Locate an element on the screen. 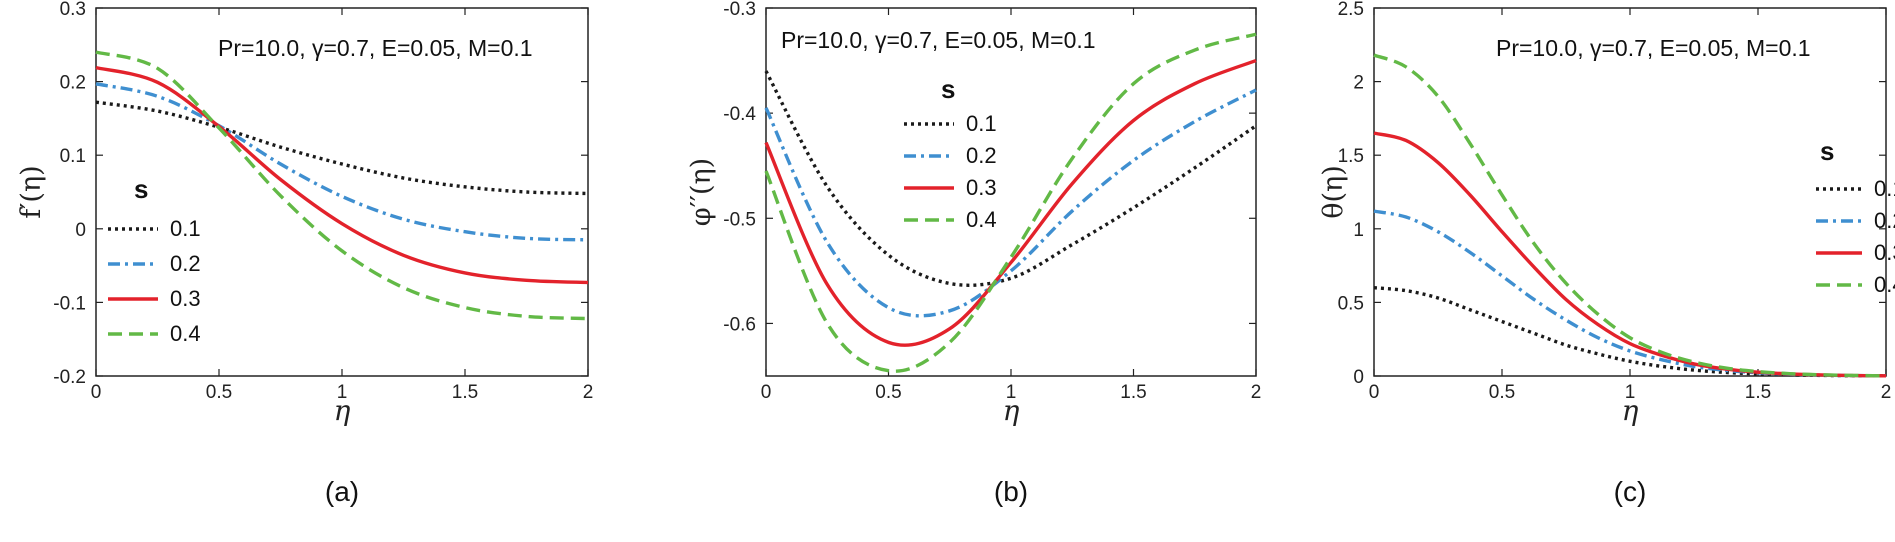  y-tick-label: 2.5 is located at coordinates (1351, 10).